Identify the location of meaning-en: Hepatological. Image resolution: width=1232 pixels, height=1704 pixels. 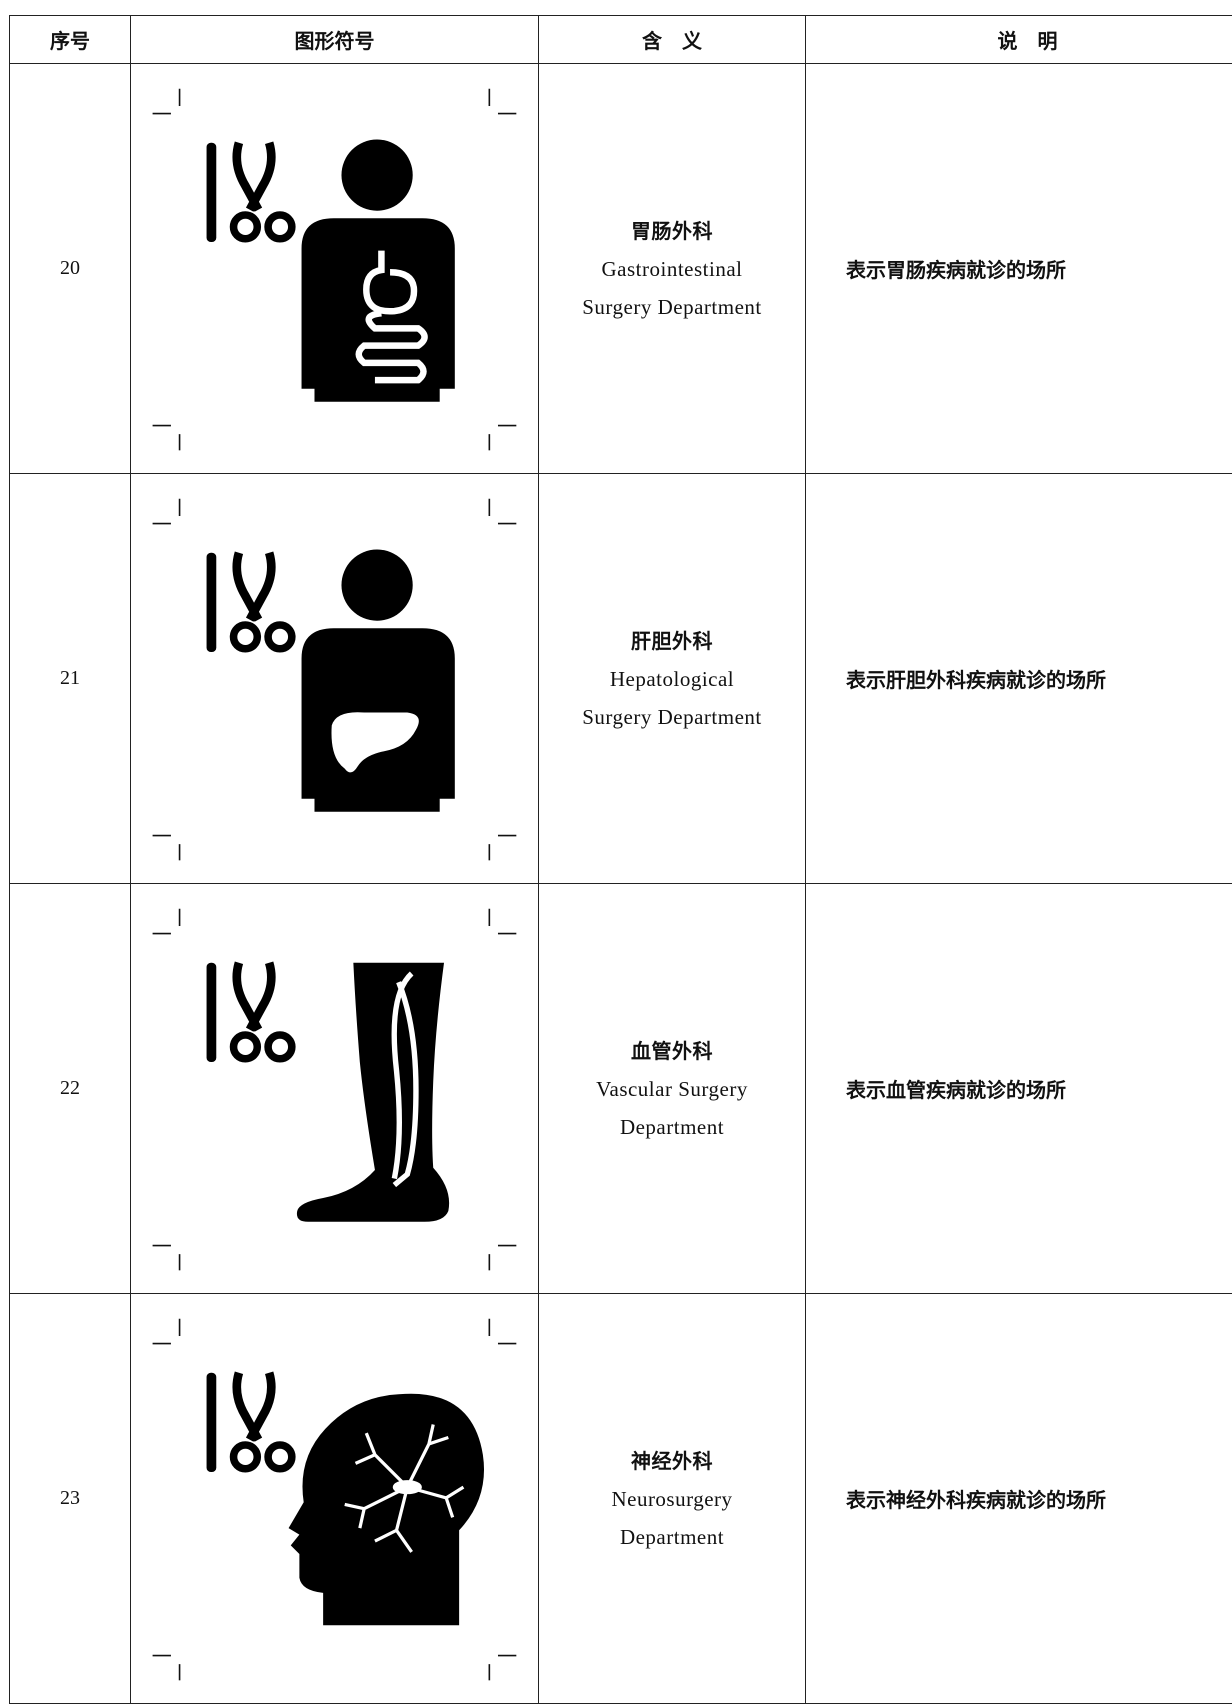
(672, 679).